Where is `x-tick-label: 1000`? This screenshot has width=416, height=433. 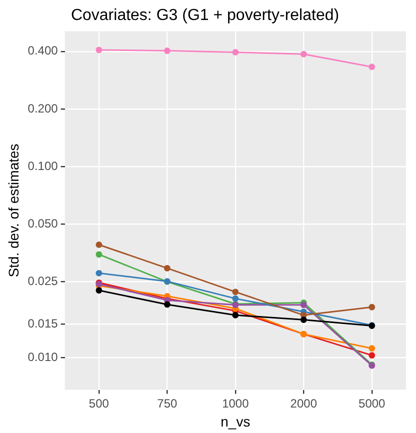 x-tick-label: 1000 is located at coordinates (236, 403).